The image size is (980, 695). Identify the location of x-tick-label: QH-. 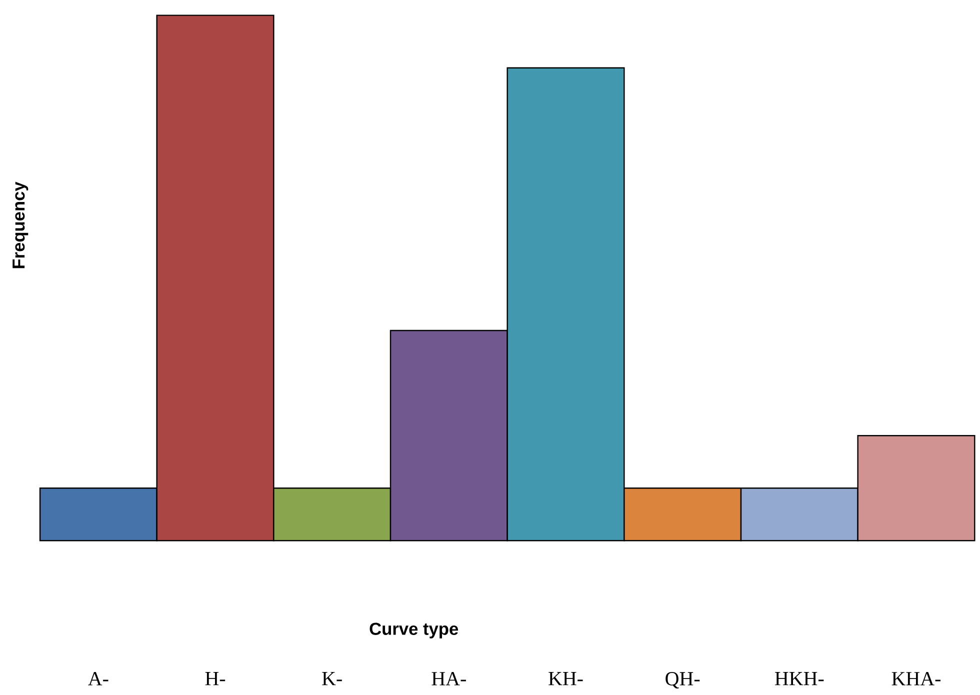
(683, 680).